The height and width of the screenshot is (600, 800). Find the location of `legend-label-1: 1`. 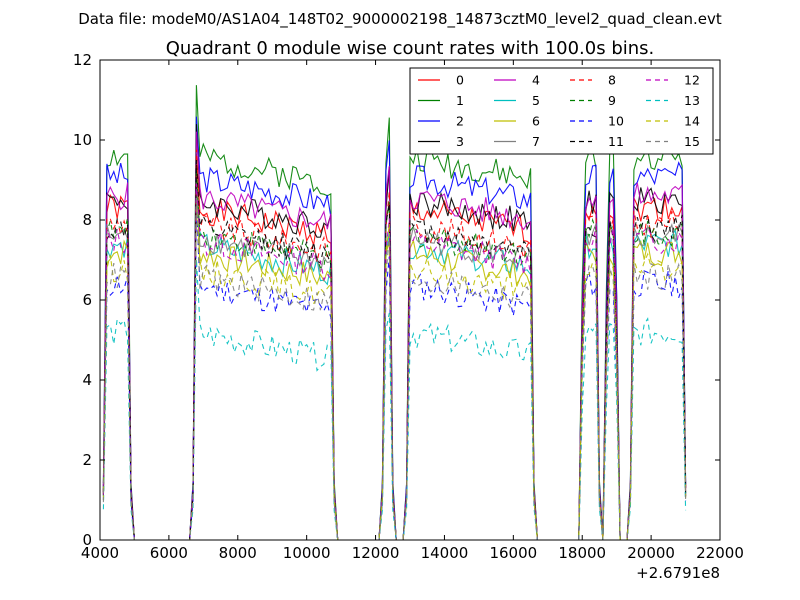

legend-label-1: 1 is located at coordinates (460, 100).